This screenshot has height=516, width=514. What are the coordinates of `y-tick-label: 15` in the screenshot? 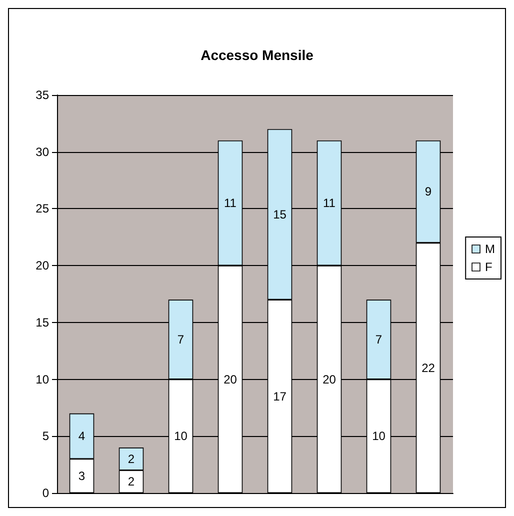 It's located at (43, 322).